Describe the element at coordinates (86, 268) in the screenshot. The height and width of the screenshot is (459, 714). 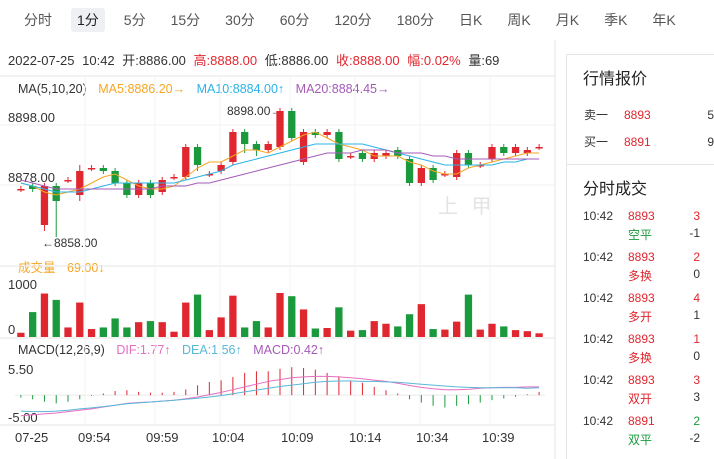
I see `volume-legend-value: 69.00↓` at that location.